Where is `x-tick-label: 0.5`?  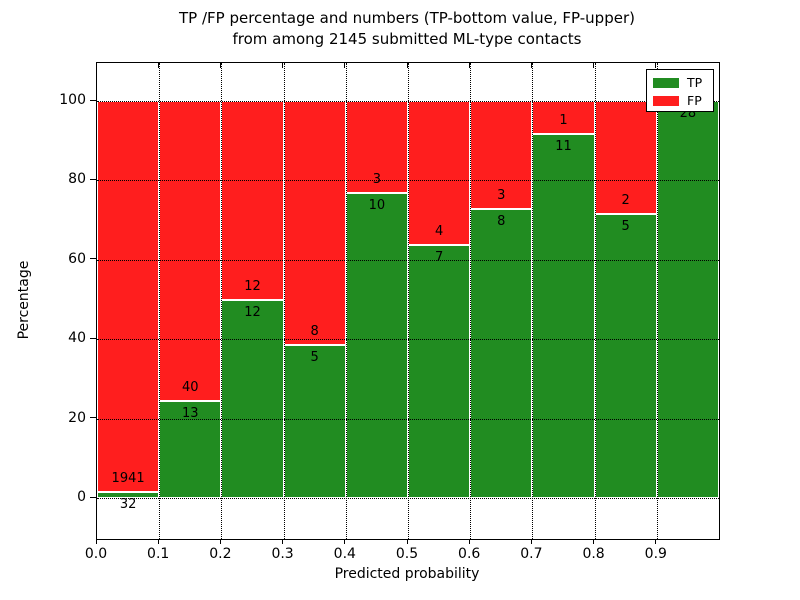
x-tick-label: 0.5 is located at coordinates (407, 554).